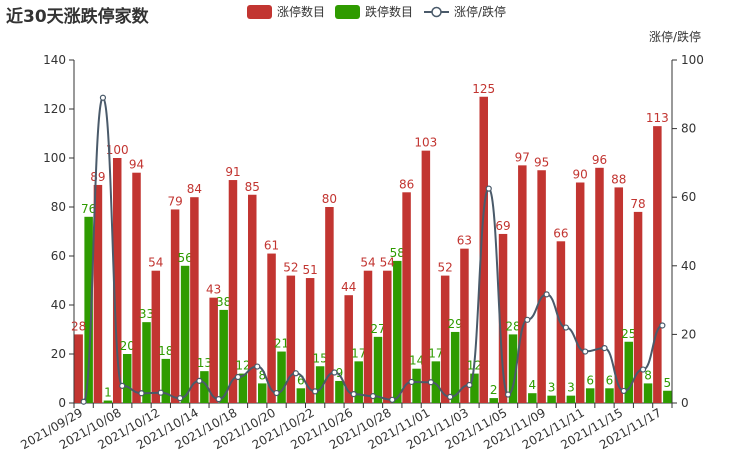 This screenshot has height=463, width=750. I want to click on bar-up-label: 85, so click(252, 187).